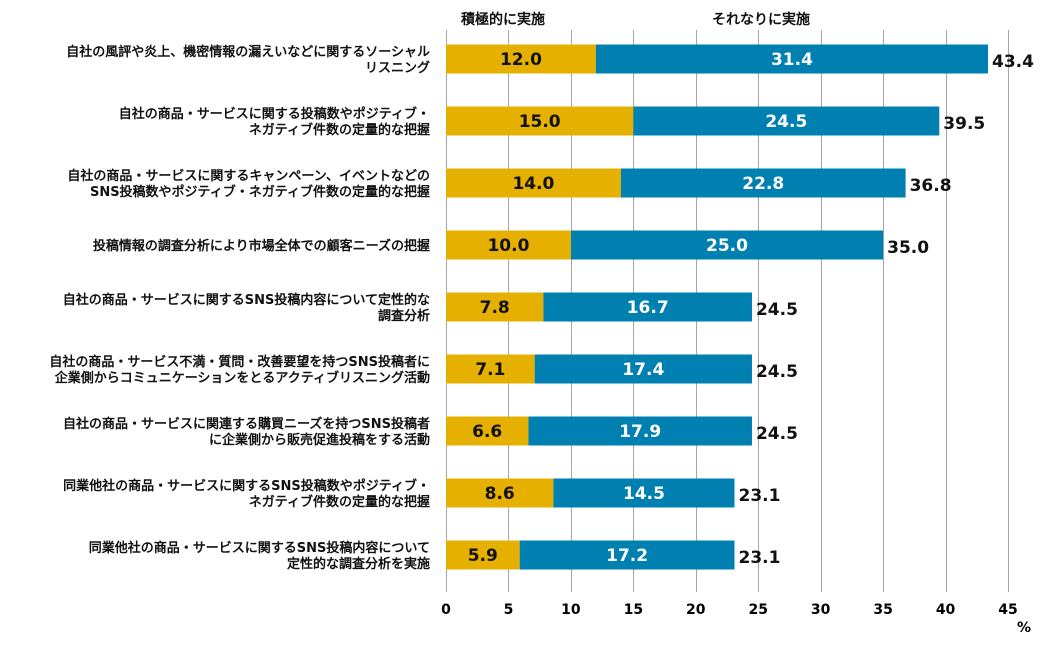  I want to click on legend-series-1: 積極的に実施, so click(502, 19).